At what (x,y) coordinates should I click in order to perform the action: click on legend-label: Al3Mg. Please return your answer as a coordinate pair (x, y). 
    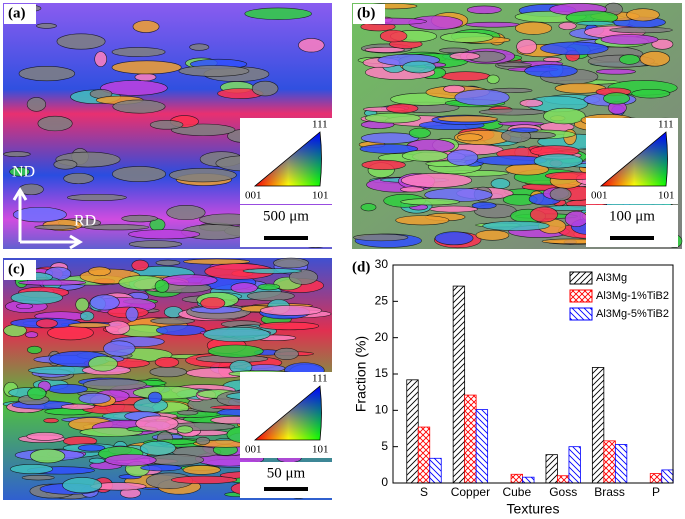
    Looking at the image, I should click on (611, 278).